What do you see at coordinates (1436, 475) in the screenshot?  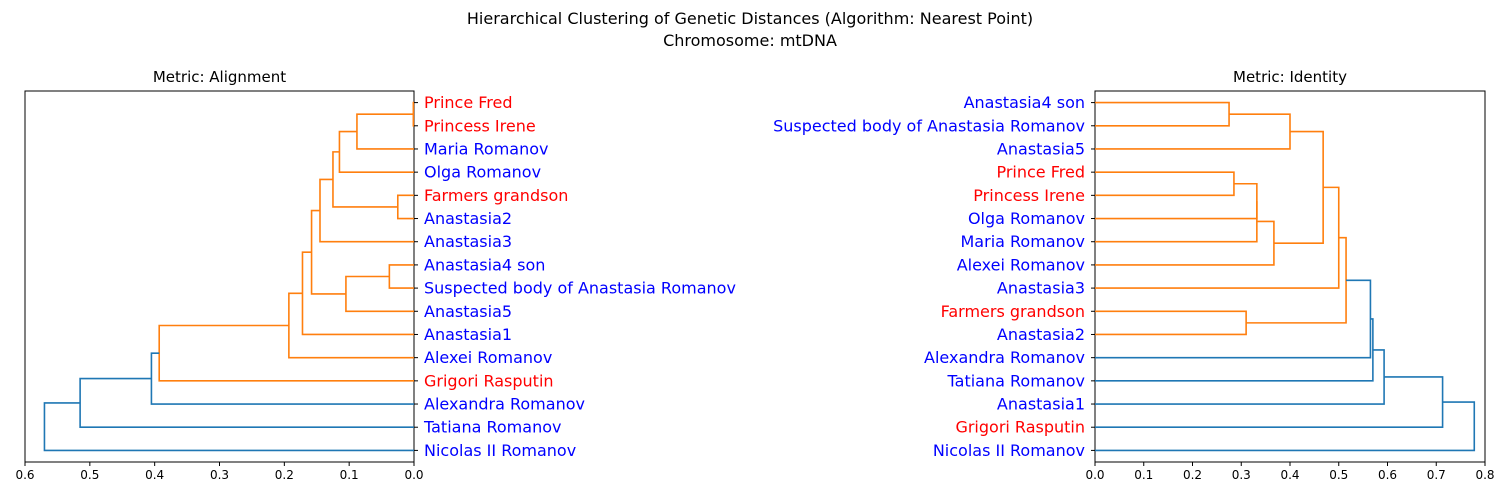 I see `x-tick-label: 0.7` at bounding box center [1436, 475].